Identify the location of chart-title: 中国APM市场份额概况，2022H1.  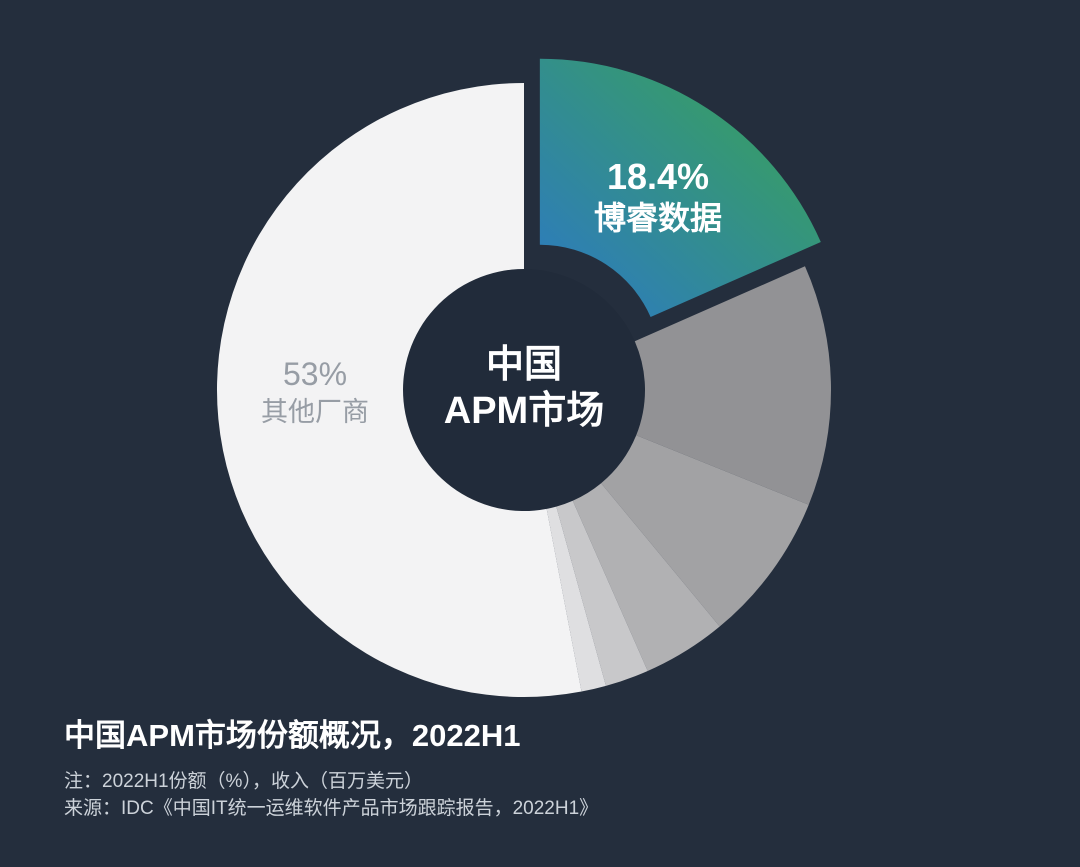
(292, 735).